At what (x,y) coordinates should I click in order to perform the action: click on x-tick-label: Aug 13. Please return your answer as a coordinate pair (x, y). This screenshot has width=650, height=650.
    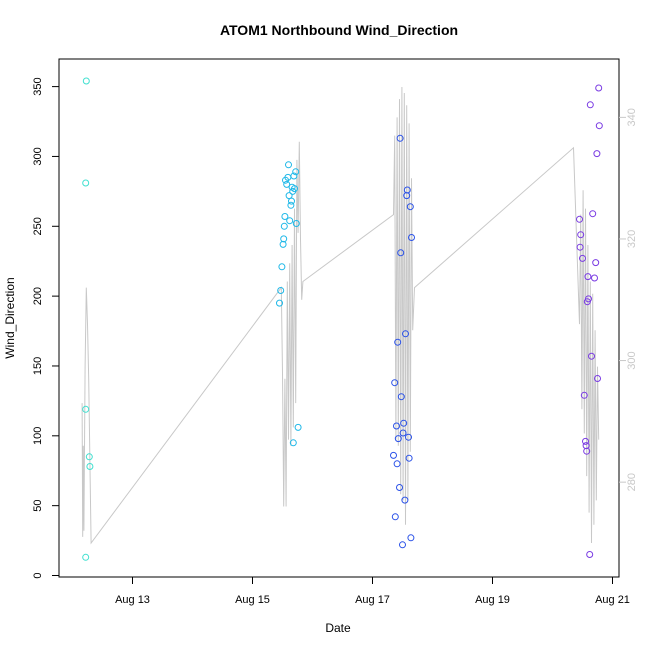
    Looking at the image, I should click on (132, 600).